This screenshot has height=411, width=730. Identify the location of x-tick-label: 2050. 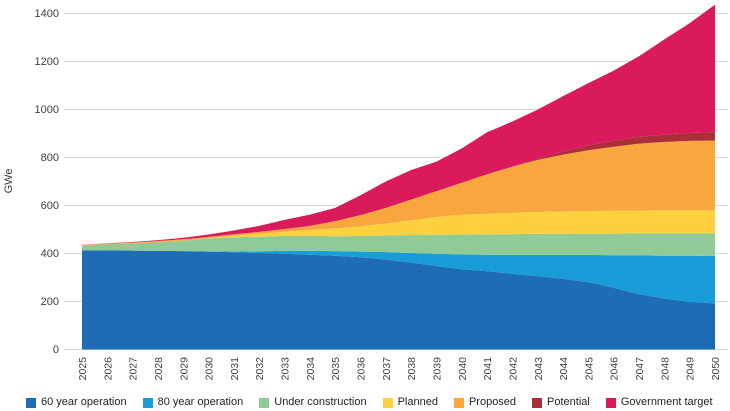
(716, 369).